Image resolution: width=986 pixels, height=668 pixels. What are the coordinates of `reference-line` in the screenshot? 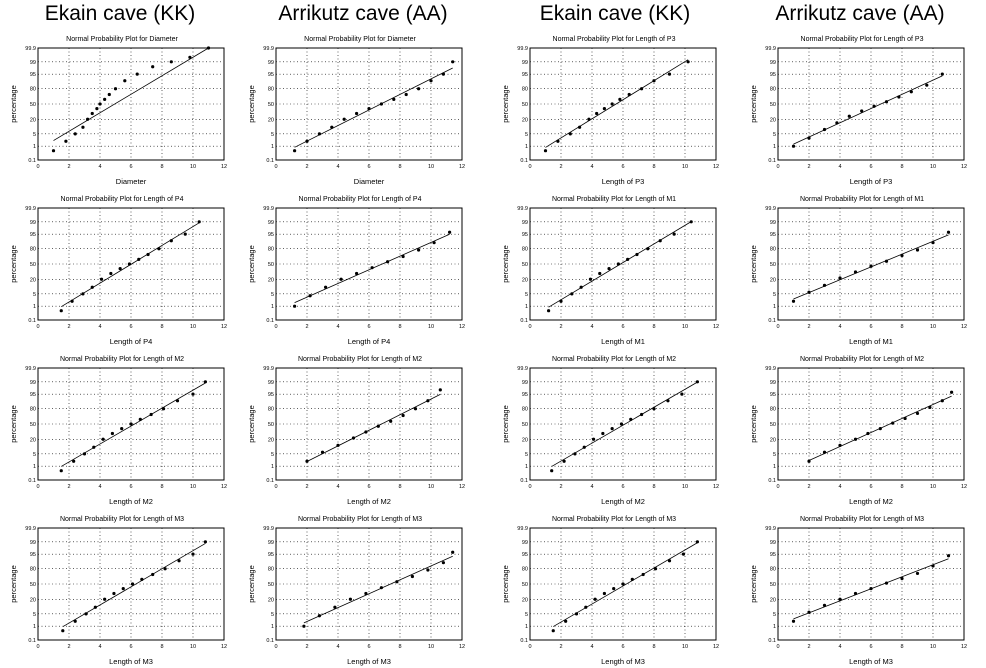 It's located at (373, 107).